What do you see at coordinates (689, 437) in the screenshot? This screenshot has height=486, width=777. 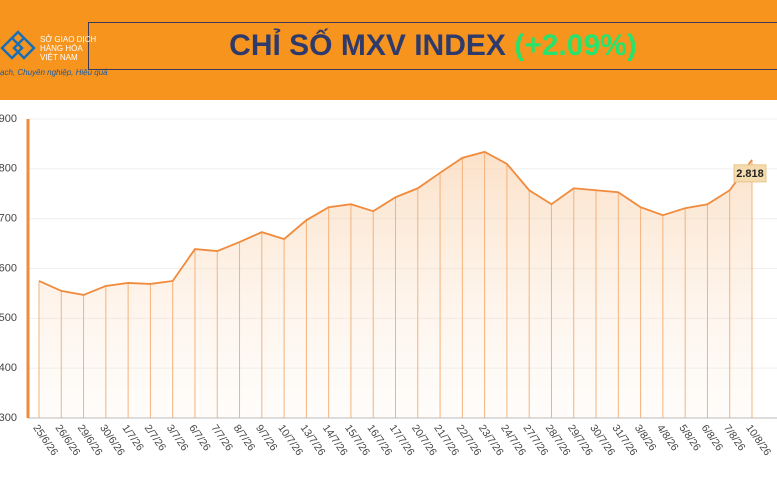 I see `x-tick-label: 5/8/26` at bounding box center [689, 437].